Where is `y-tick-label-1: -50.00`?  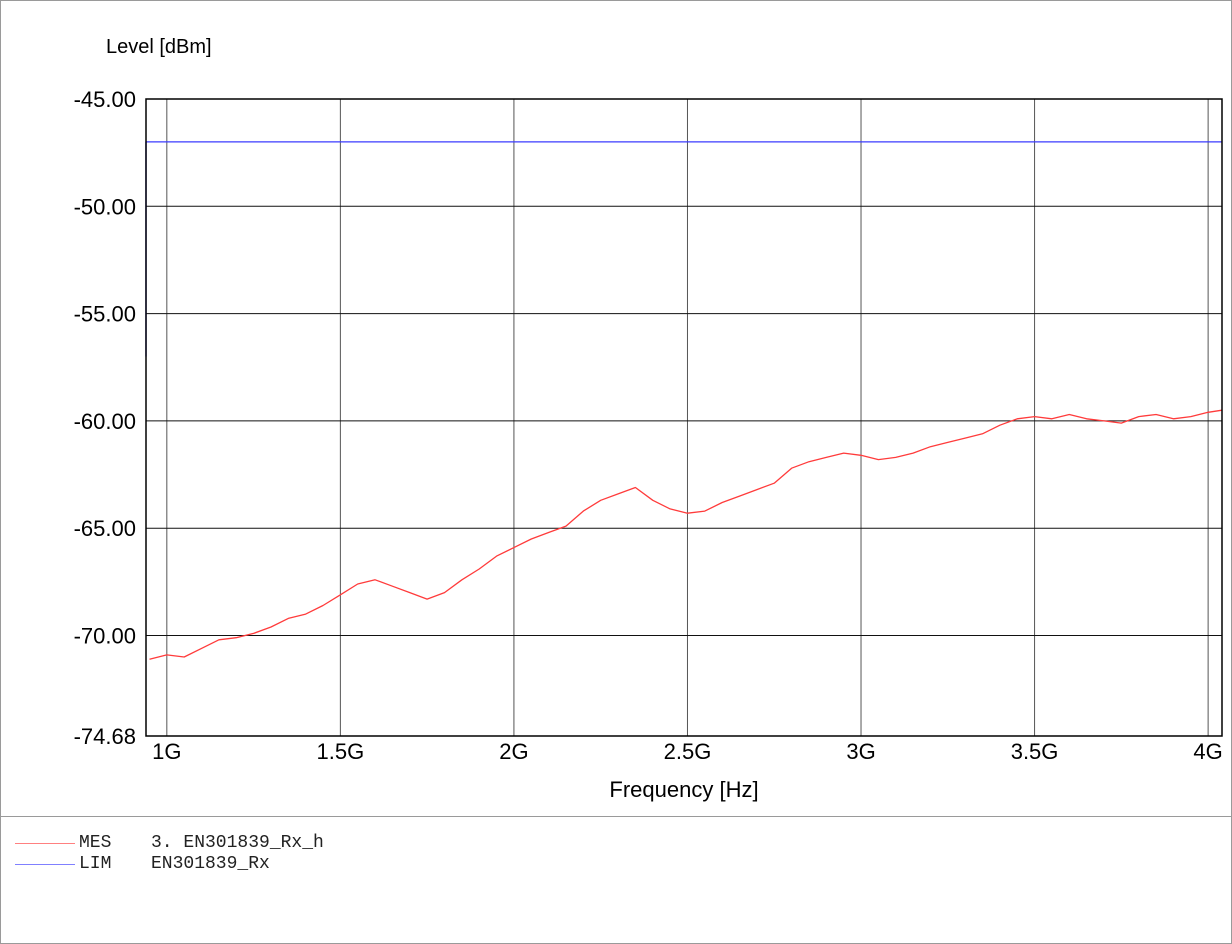
y-tick-label-1: -50.00 is located at coordinates (105, 206).